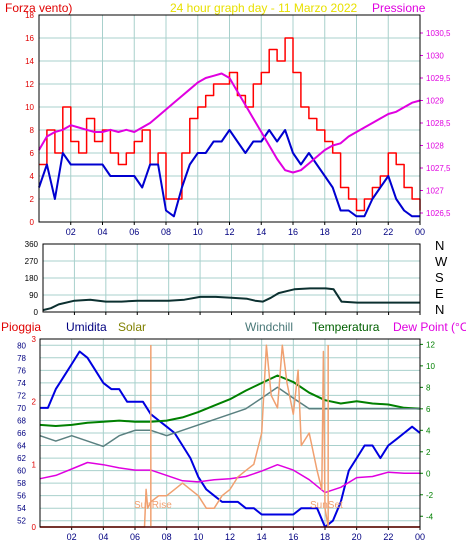 This screenshot has height=555, width=466. I want to click on y-right-tick-label: 12, so click(430, 344).